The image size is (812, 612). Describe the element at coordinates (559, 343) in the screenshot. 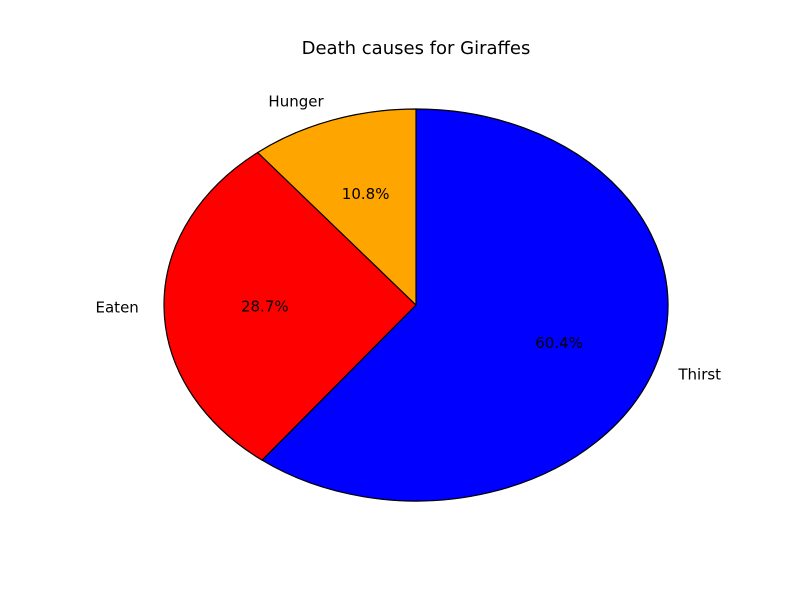

I see `pie-pct-label-thirst: 60.4%` at that location.